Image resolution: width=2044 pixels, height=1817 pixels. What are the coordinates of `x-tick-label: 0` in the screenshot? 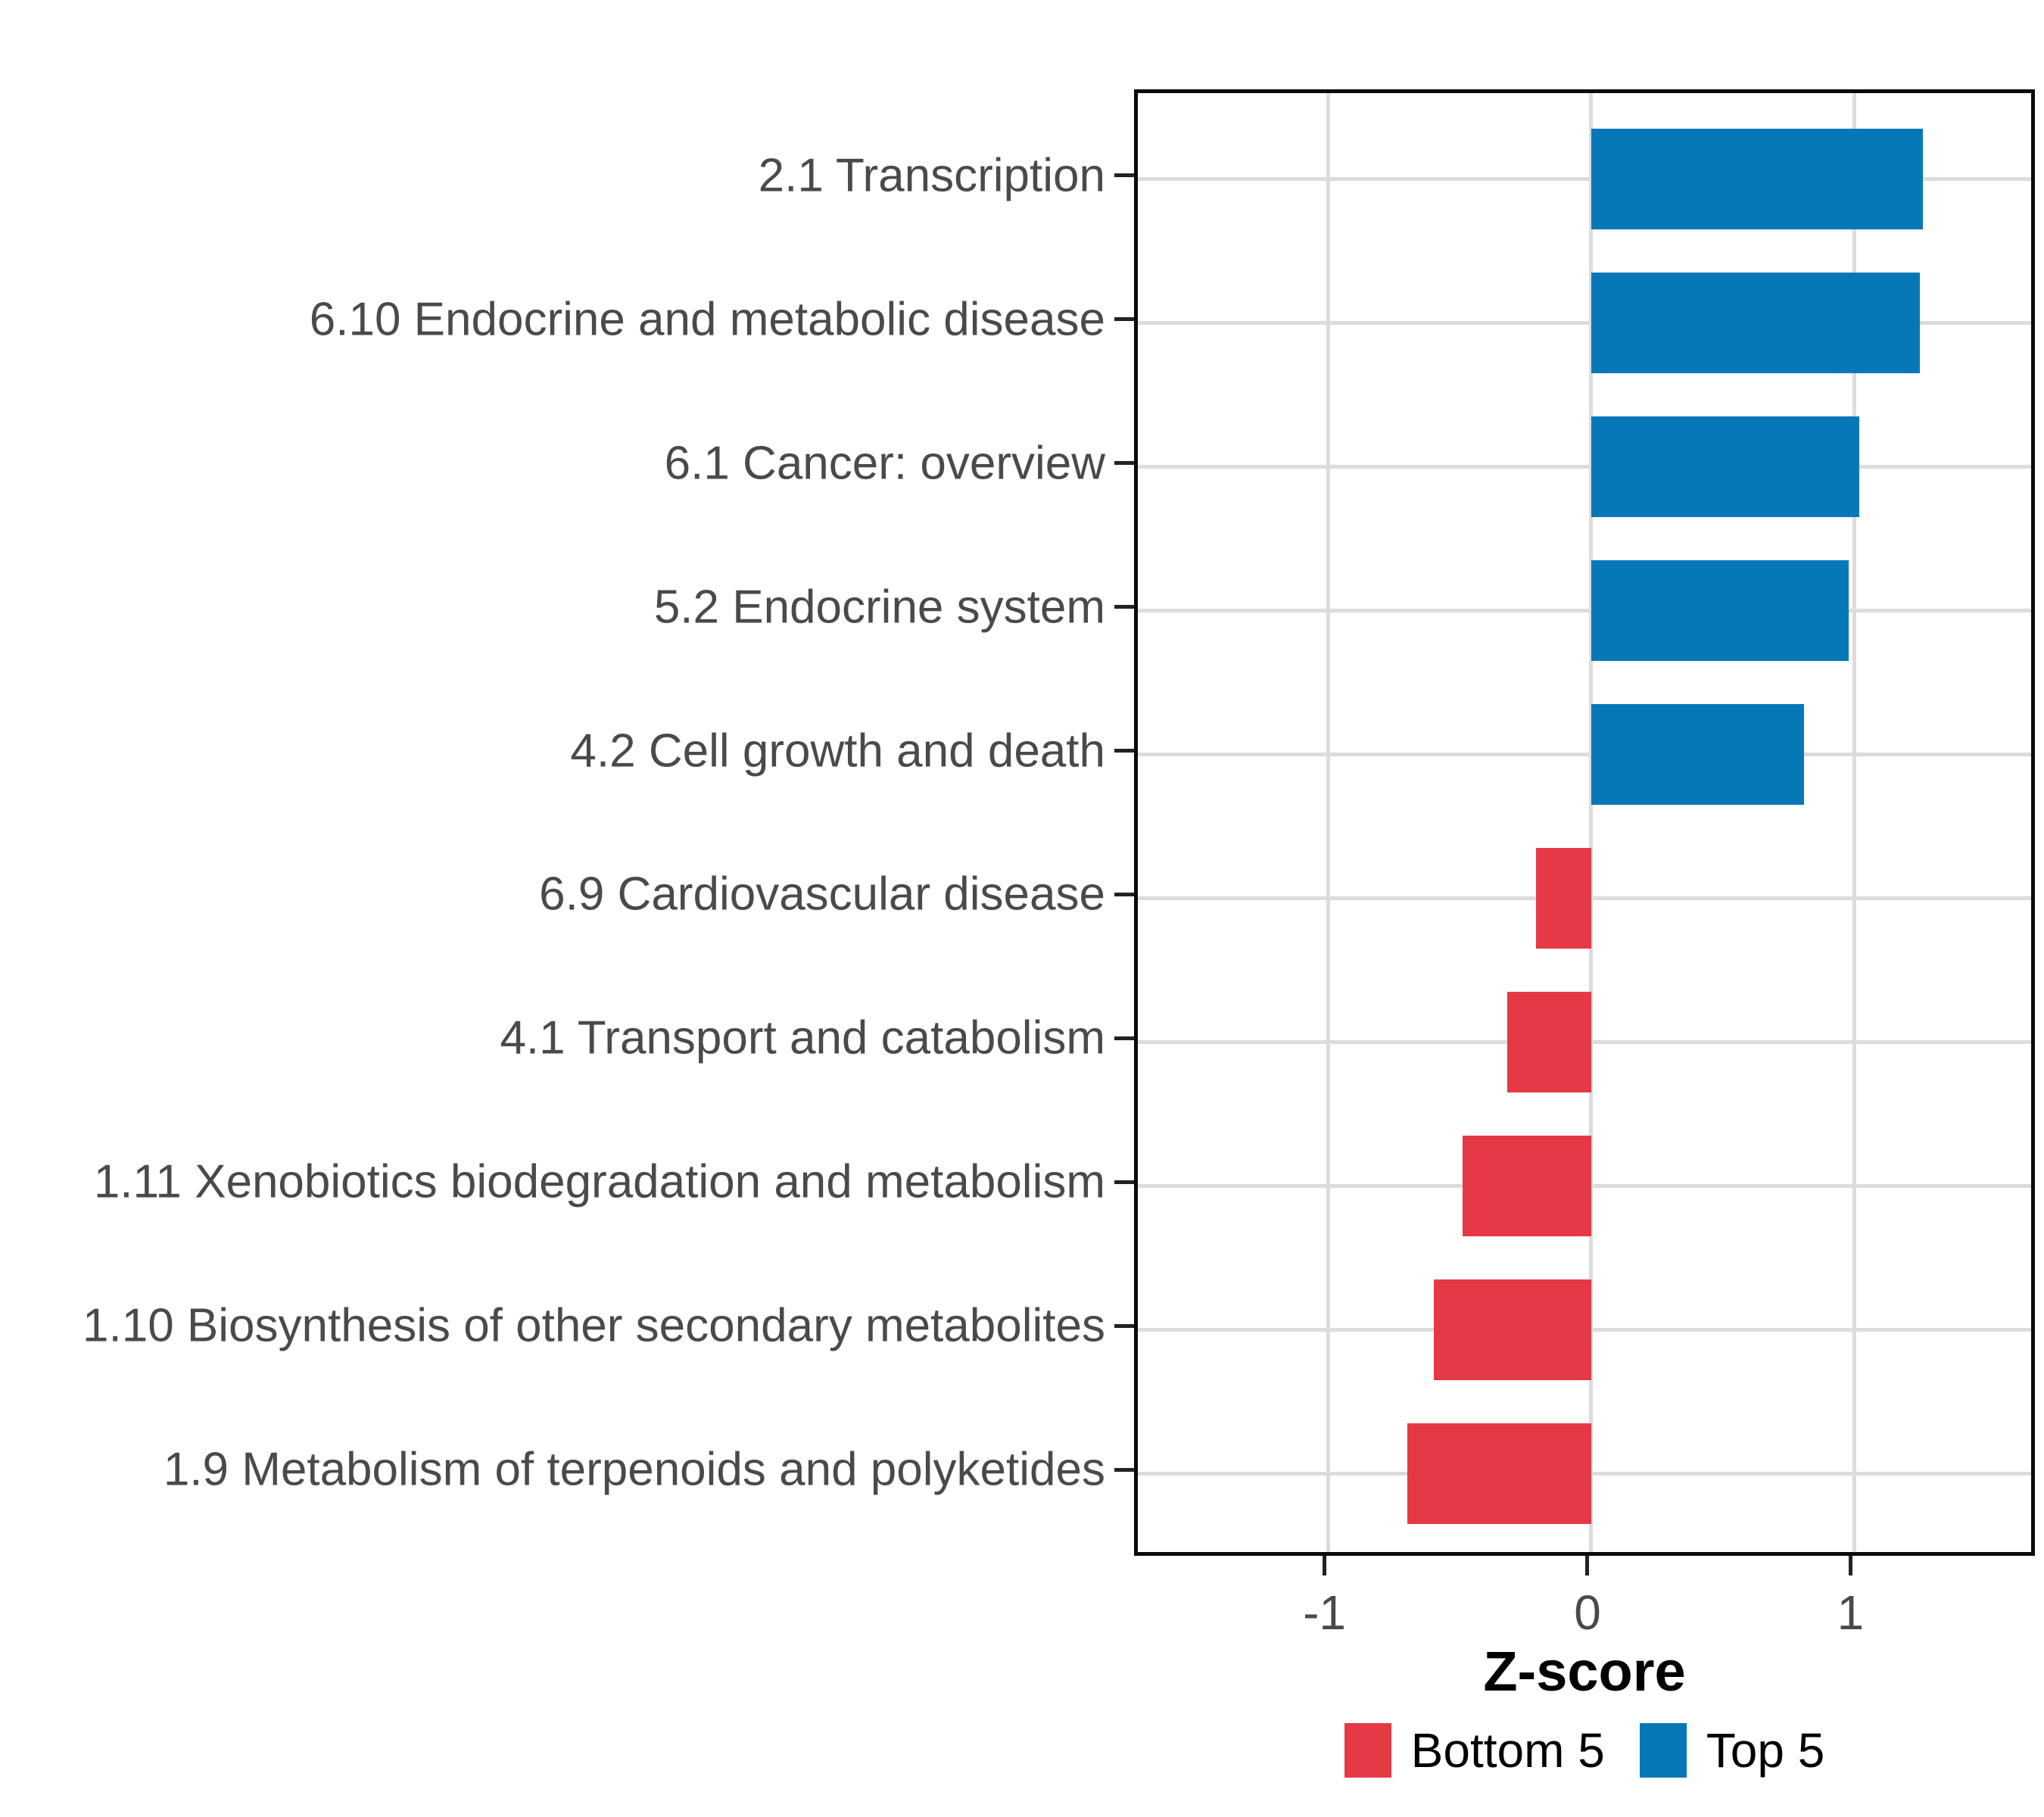 It's located at (1588, 1612).